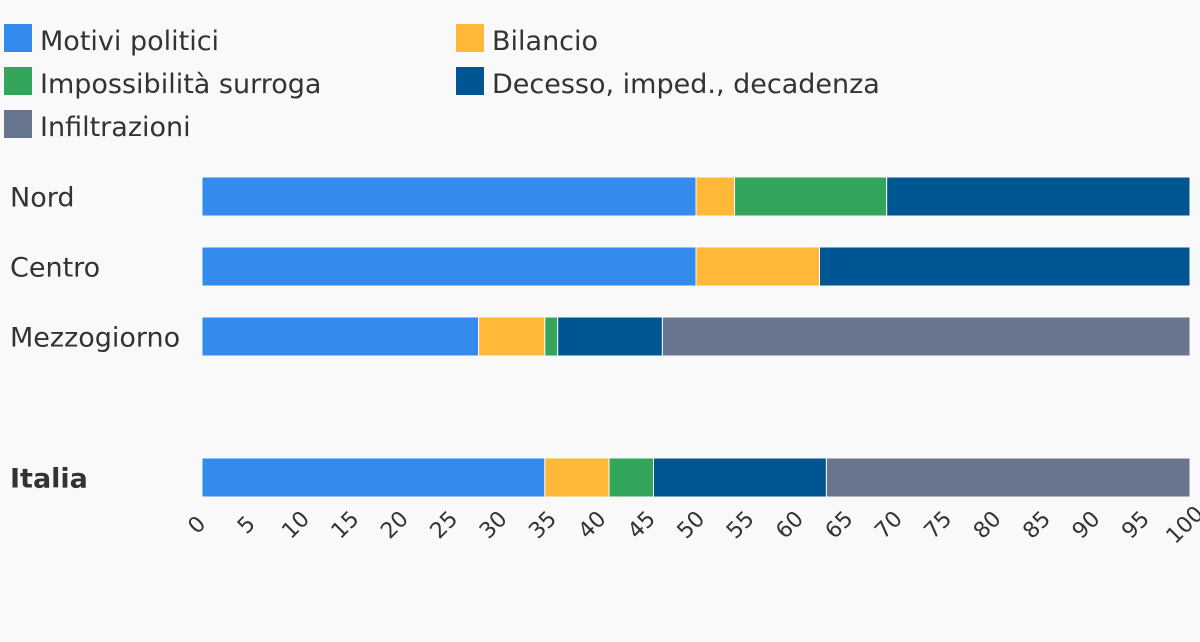 The image size is (1200, 642). I want to click on bar-nord-impossibilita-surroga, so click(811, 196).